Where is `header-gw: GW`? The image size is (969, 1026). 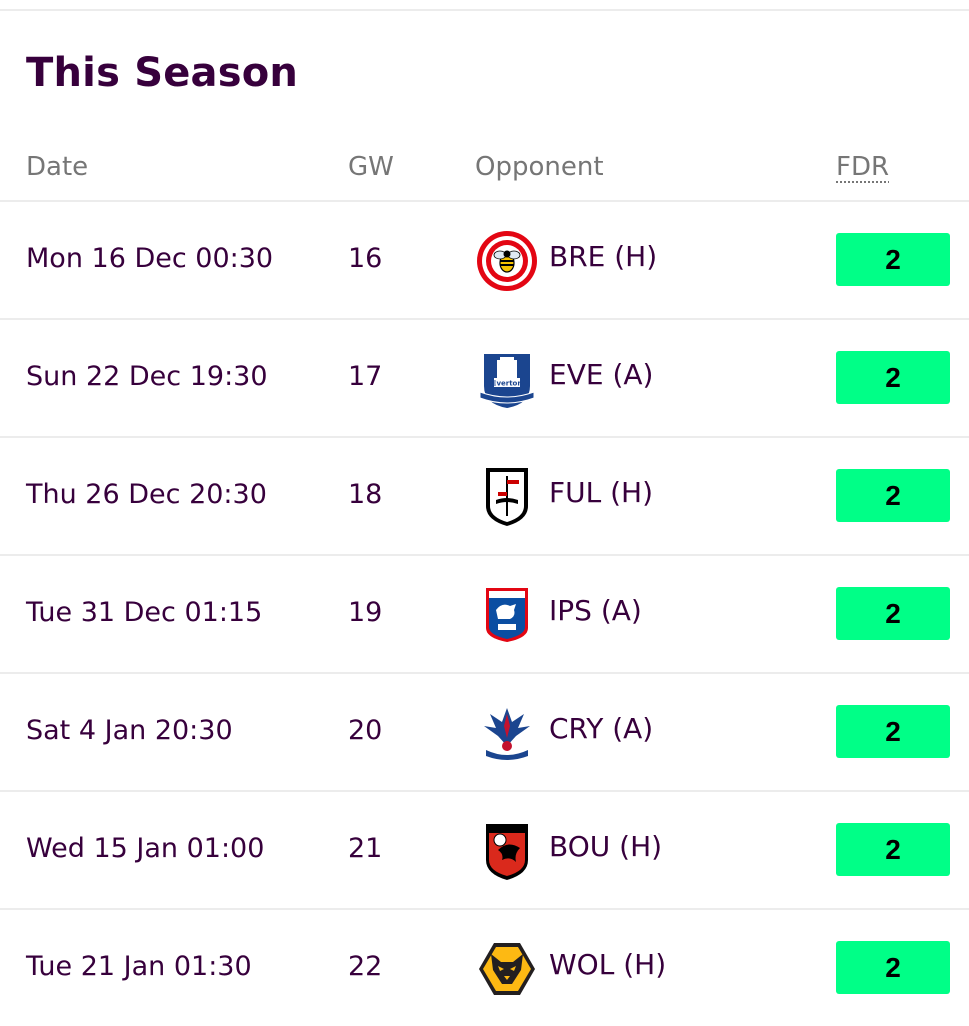
header-gw: GW is located at coordinates (371, 167).